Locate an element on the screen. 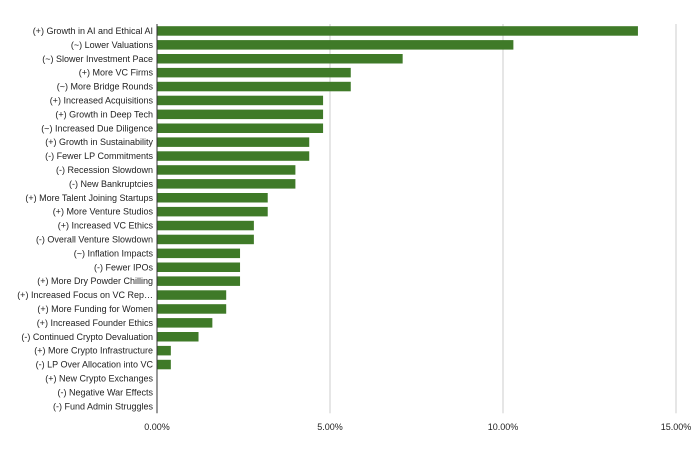  category-label: (+) Increased Founder Ethics is located at coordinates (95, 323).